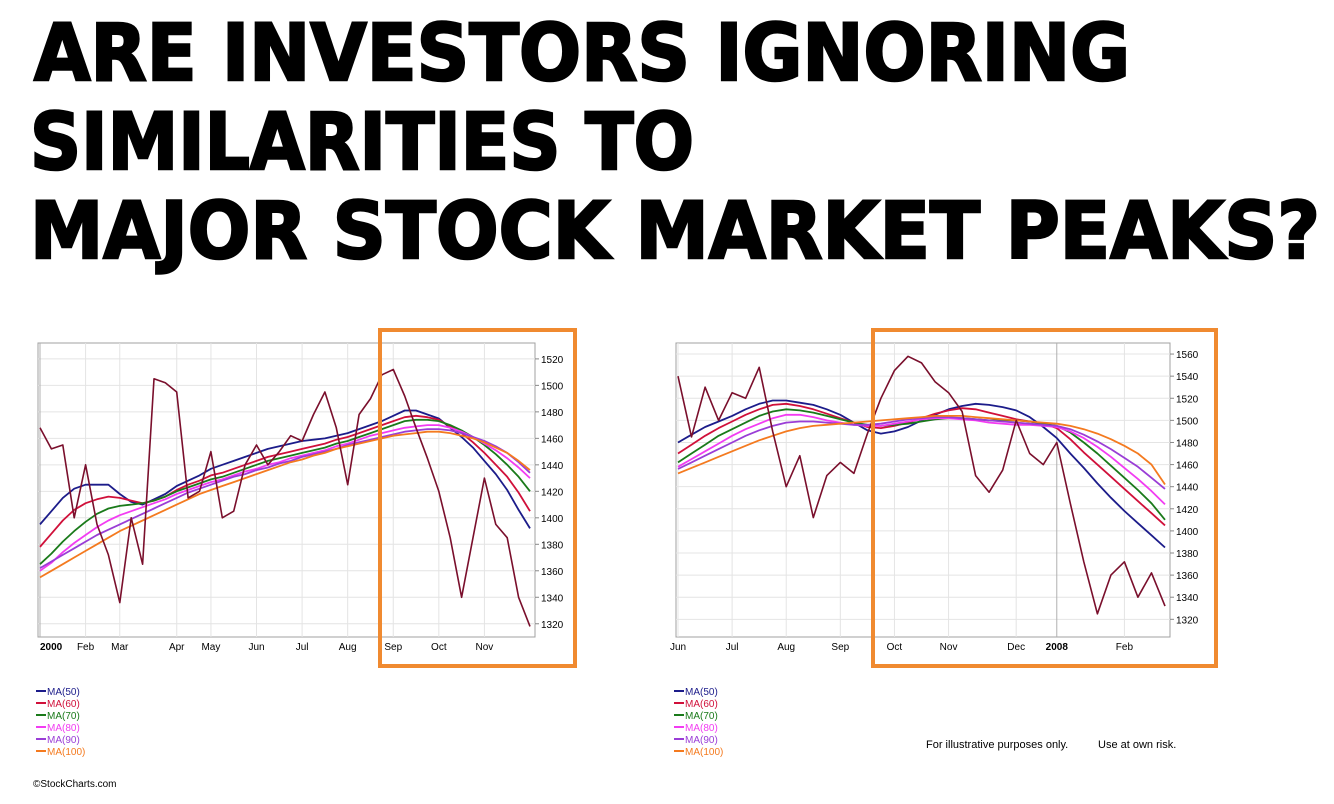 The width and height of the screenshot is (1334, 804). Describe the element at coordinates (1016, 647) in the screenshot. I see `x-tick-label: Dec` at that location.